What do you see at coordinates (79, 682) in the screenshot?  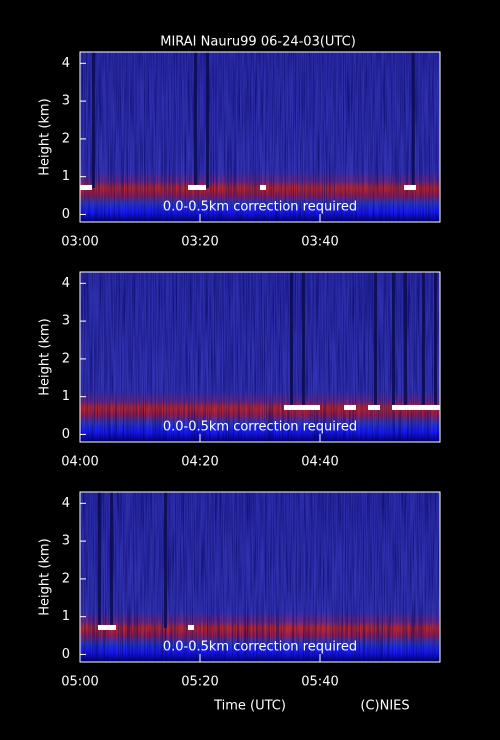 I see `x-tick-label: 05:00` at bounding box center [79, 682].